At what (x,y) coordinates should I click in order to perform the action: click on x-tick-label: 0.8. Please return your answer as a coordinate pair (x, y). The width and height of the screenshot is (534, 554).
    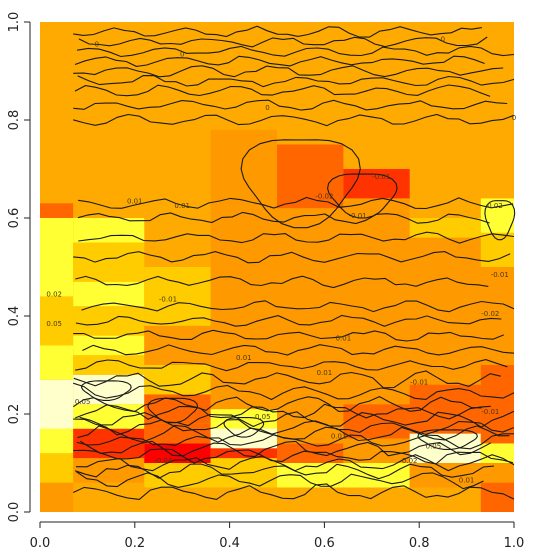
    Looking at the image, I should click on (419, 543).